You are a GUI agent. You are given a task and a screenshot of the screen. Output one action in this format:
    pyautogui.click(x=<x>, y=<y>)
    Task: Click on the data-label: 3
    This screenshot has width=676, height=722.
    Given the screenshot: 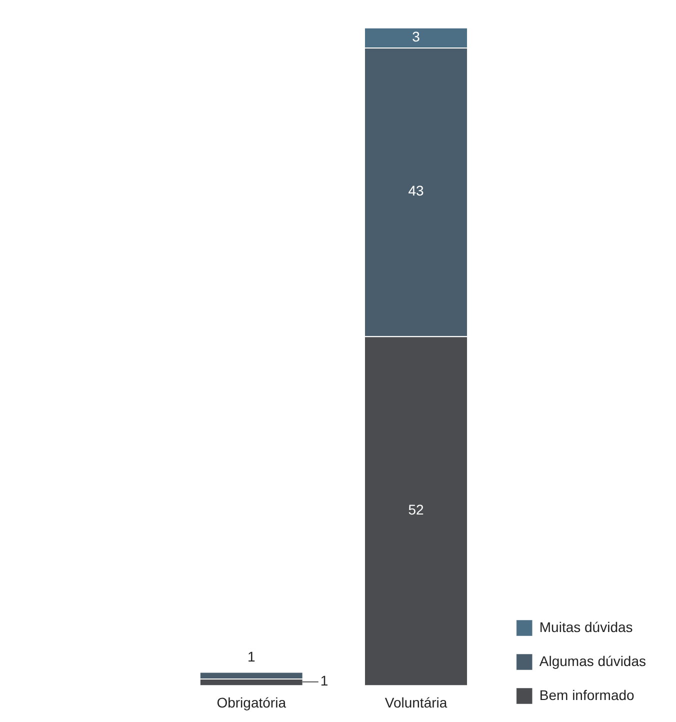 What is the action you would take?
    pyautogui.click(x=416, y=36)
    